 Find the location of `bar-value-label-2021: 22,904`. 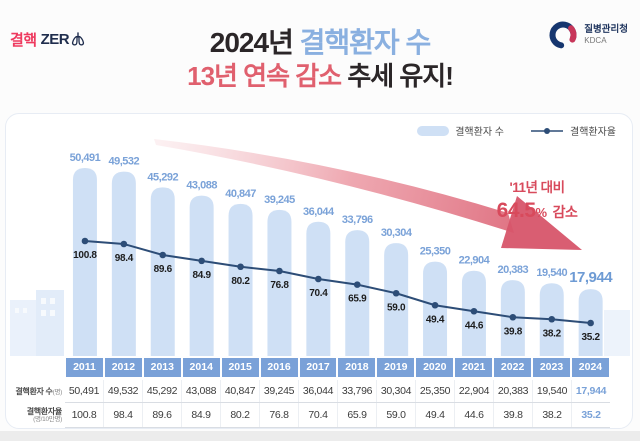

bar-value-label-2021: 22,904 is located at coordinates (475, 261).